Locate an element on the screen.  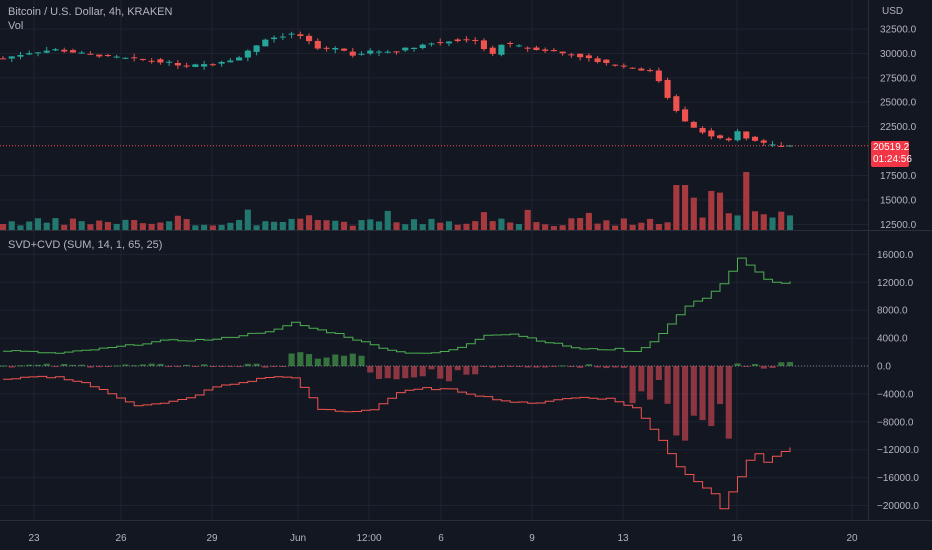
time-tick-label: 20 is located at coordinates (852, 538).